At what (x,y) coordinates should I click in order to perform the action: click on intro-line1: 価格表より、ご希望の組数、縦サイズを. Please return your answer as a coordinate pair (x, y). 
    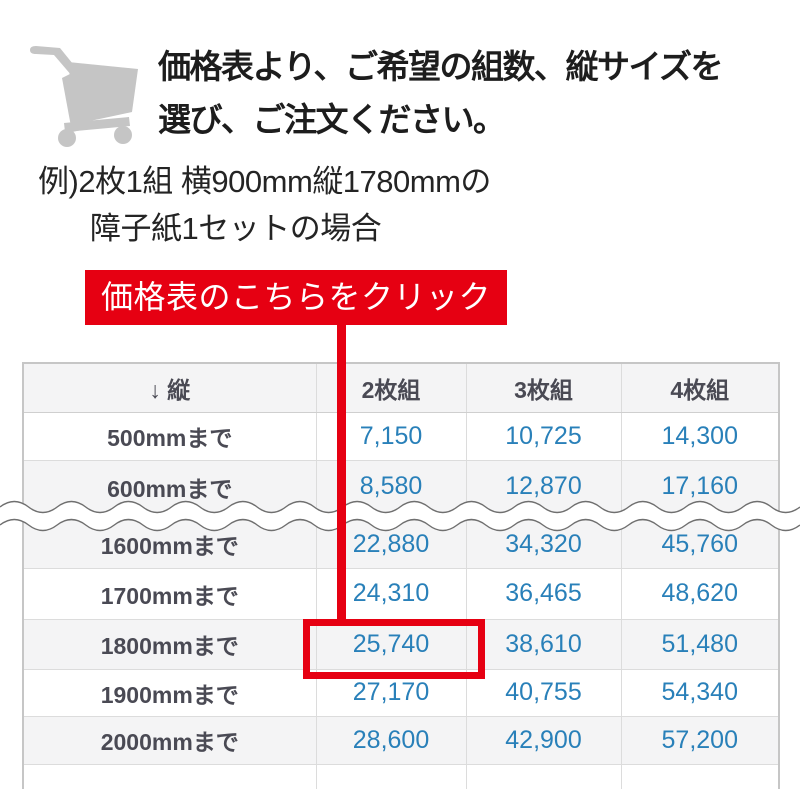
    Looking at the image, I should click on (441, 66).